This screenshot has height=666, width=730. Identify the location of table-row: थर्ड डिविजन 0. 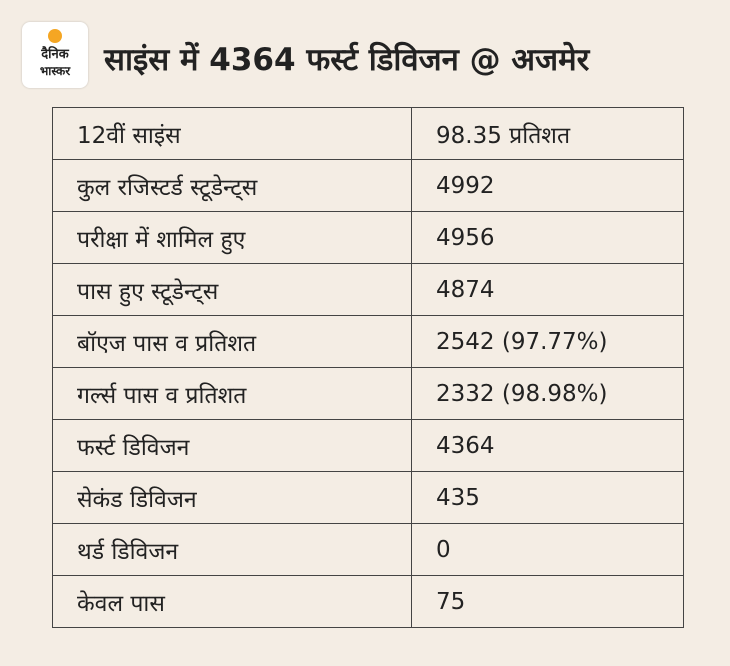
(368, 549).